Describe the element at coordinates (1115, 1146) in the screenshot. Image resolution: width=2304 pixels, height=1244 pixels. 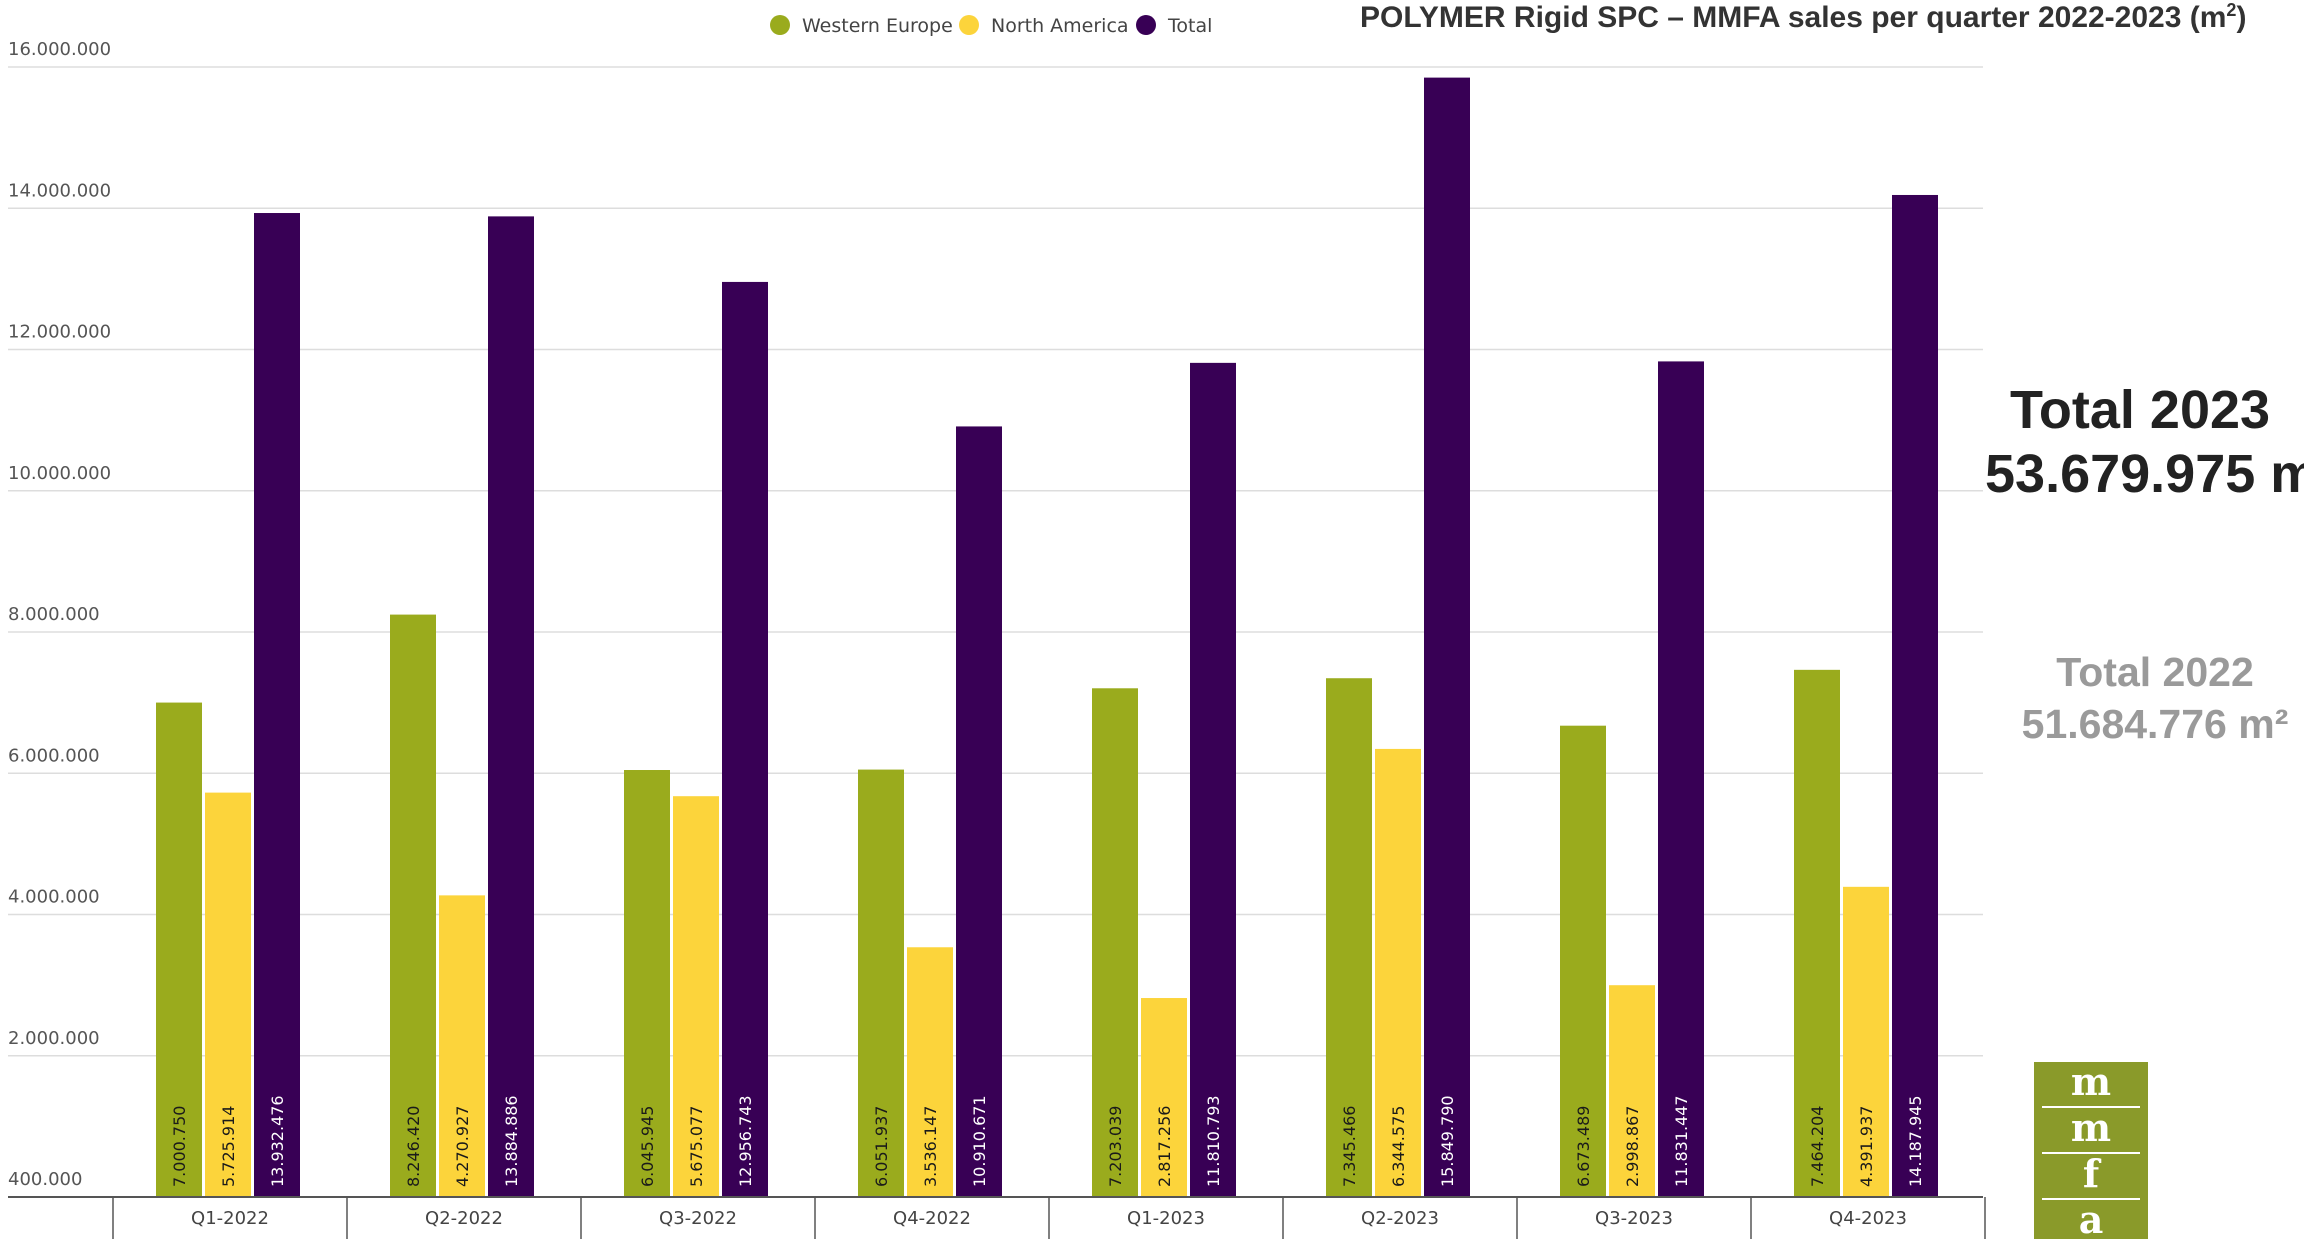
I see `bar-value-label: 7.203.039` at that location.